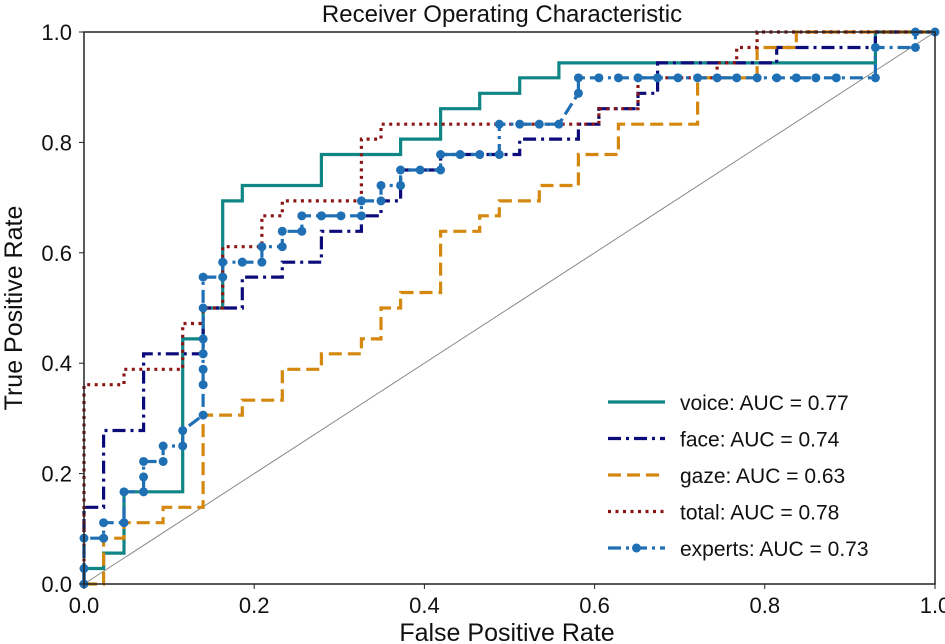  What do you see at coordinates (759, 513) in the screenshot?
I see `legend-label-total: total: AUC = 0.78` at bounding box center [759, 513].